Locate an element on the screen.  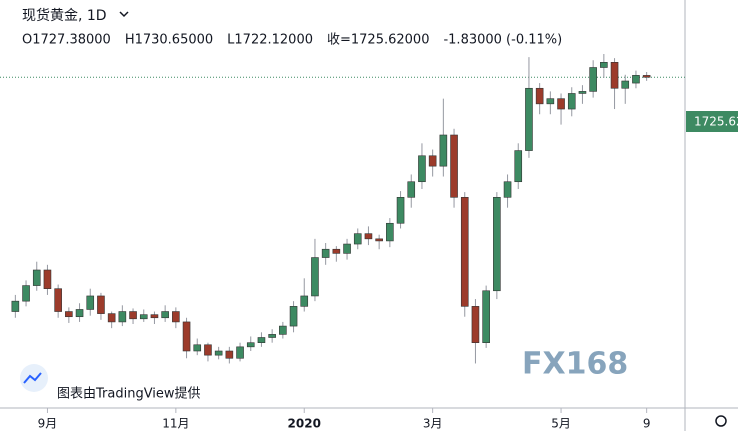
ohlc-value: -1.83000 (-0.11%) is located at coordinates (502, 40).